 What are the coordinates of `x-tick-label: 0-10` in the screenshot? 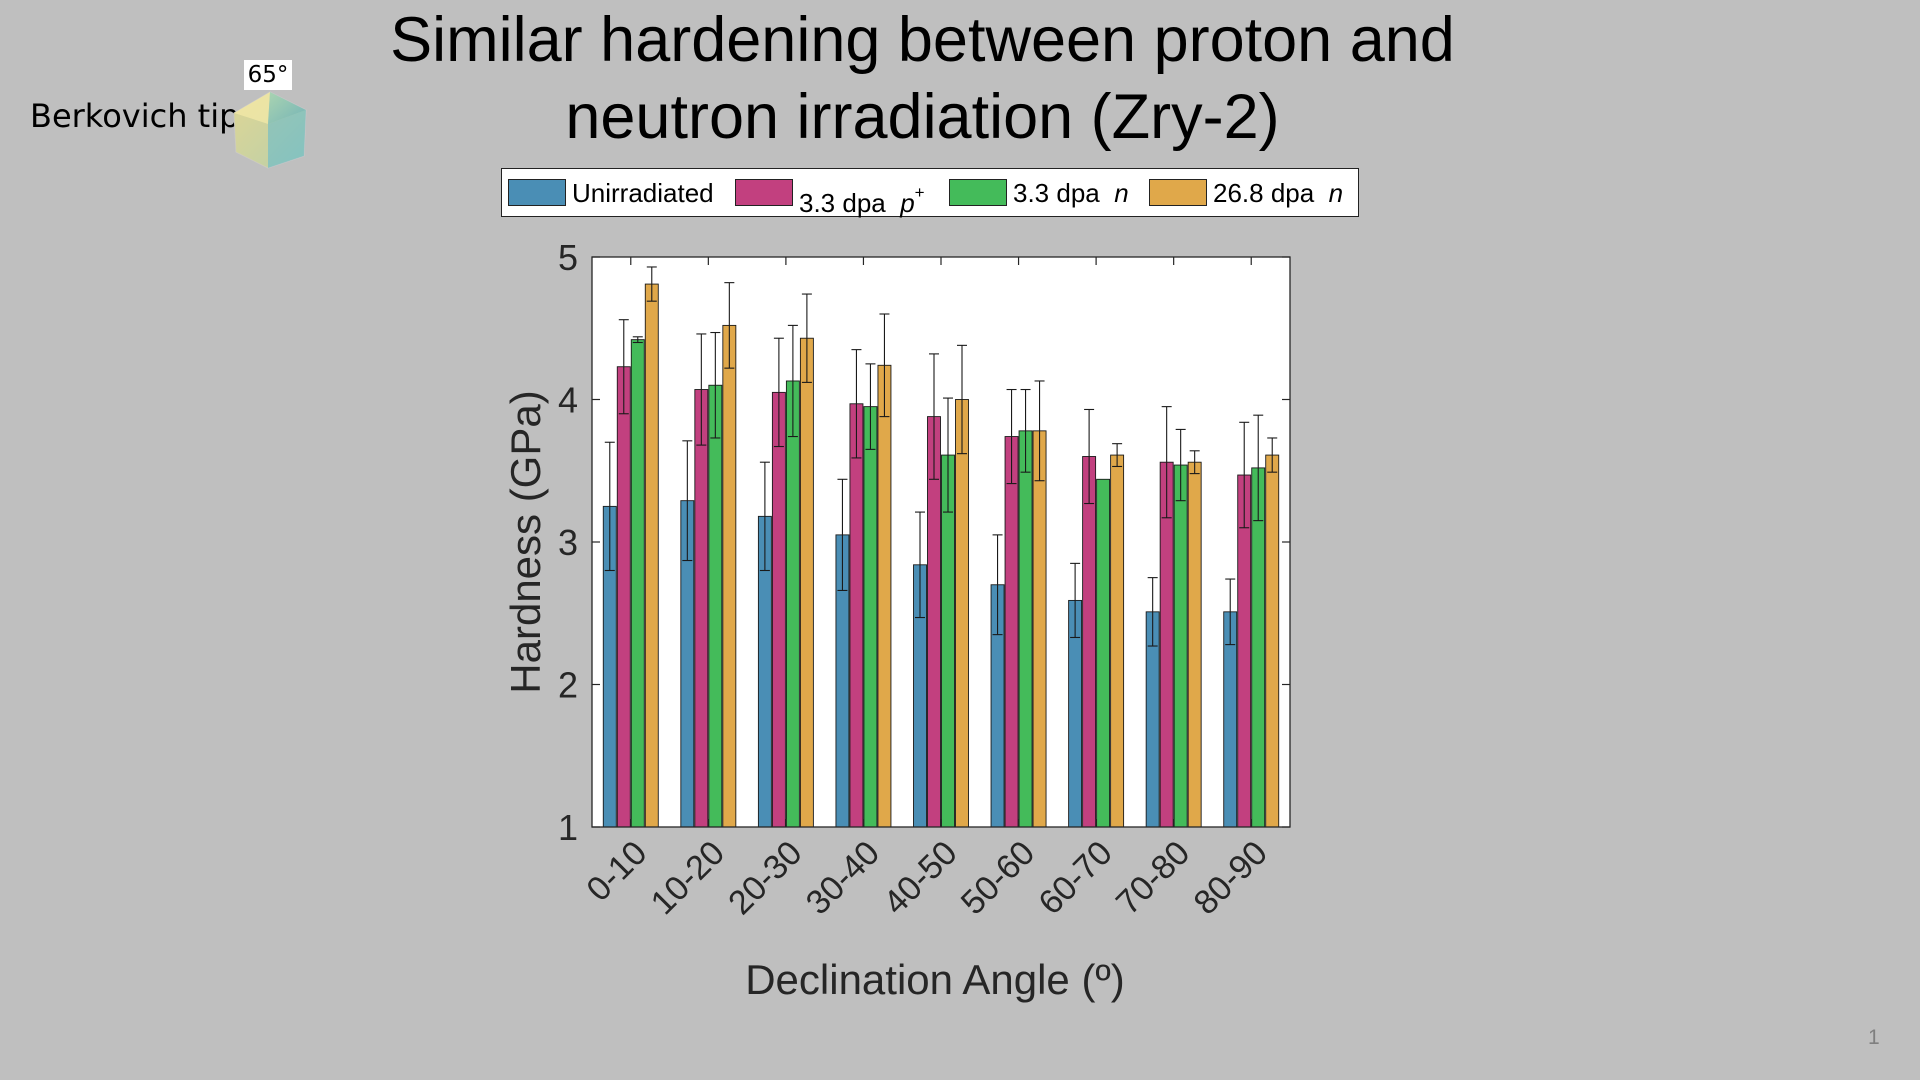 It's located at (616, 871).